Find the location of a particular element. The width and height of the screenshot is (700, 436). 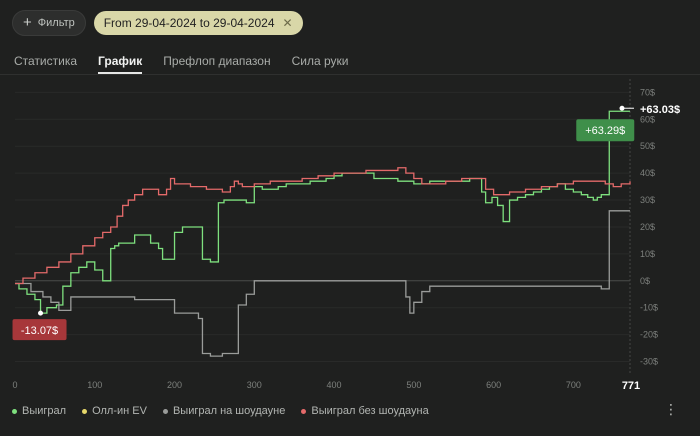

y-tick-label: 70$ is located at coordinates (647, 92).